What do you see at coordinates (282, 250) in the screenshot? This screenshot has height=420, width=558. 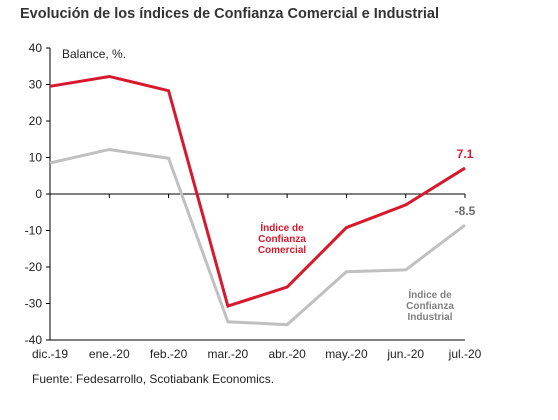 I see `series-annotation-line: Comercial` at bounding box center [282, 250].